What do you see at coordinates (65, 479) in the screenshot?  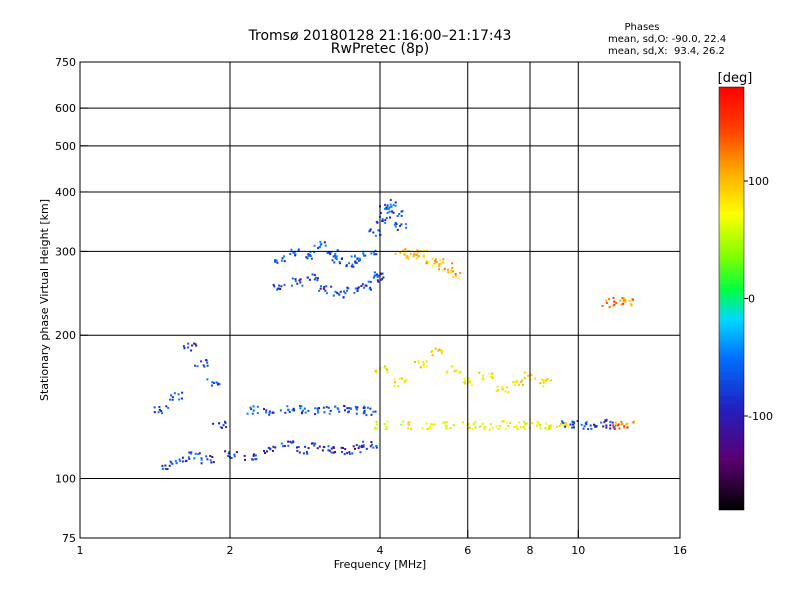 I see `y-tick-label: 100` at bounding box center [65, 479].